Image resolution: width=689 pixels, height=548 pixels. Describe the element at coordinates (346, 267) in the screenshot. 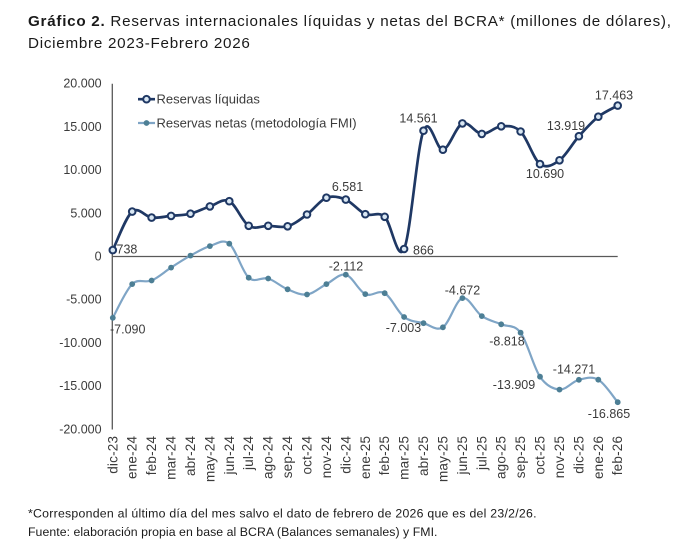

I see `svg-text: -2.112` at that location.